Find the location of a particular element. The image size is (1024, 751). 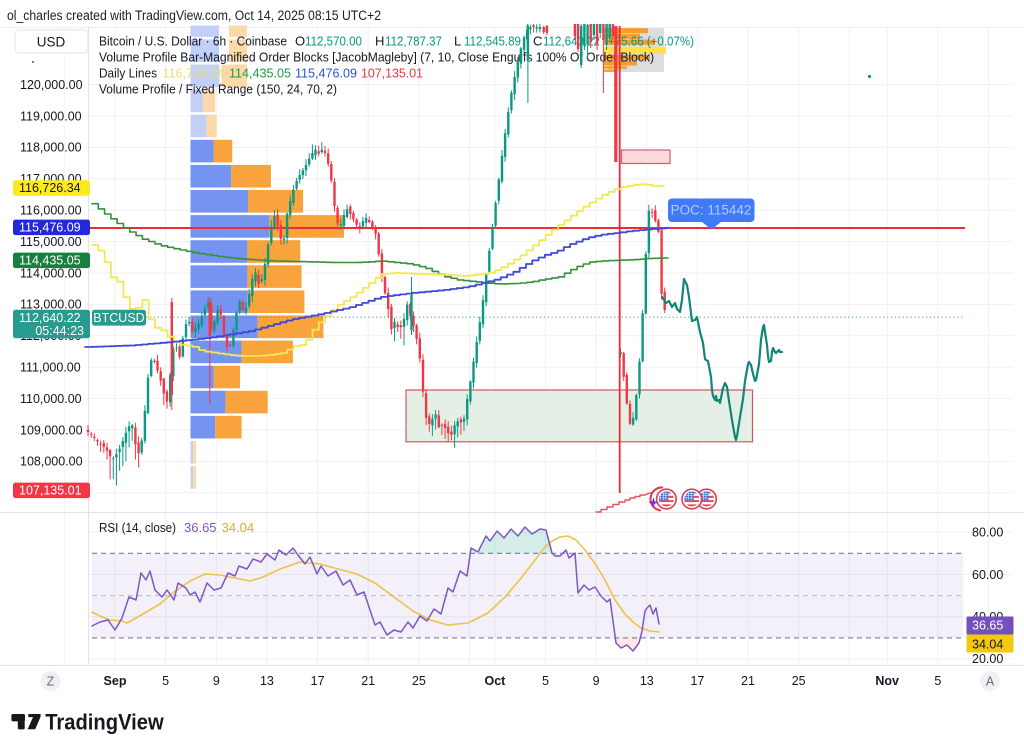

svg-text: L is located at coordinates (457, 41).